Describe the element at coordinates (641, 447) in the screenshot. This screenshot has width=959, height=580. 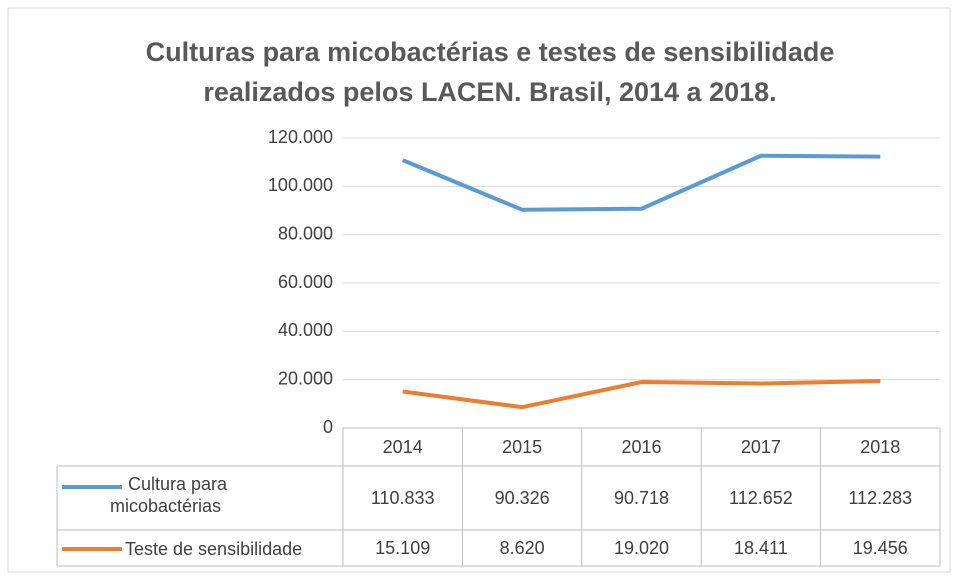
I see `x-tick-label: 2016` at that location.